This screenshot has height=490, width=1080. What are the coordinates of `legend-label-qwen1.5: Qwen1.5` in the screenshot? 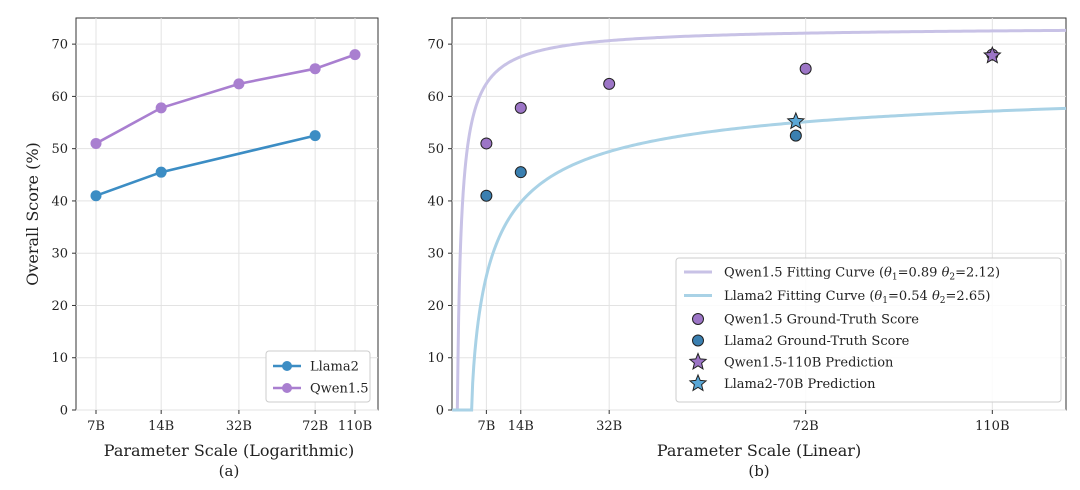 It's located at (339, 389).